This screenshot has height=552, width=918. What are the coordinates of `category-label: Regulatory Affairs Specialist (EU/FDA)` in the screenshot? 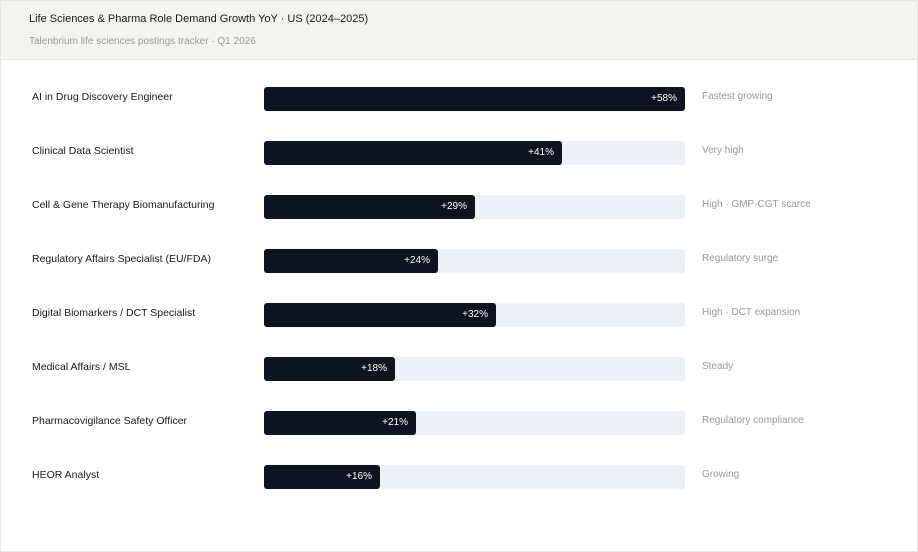 It's located at (121, 259).